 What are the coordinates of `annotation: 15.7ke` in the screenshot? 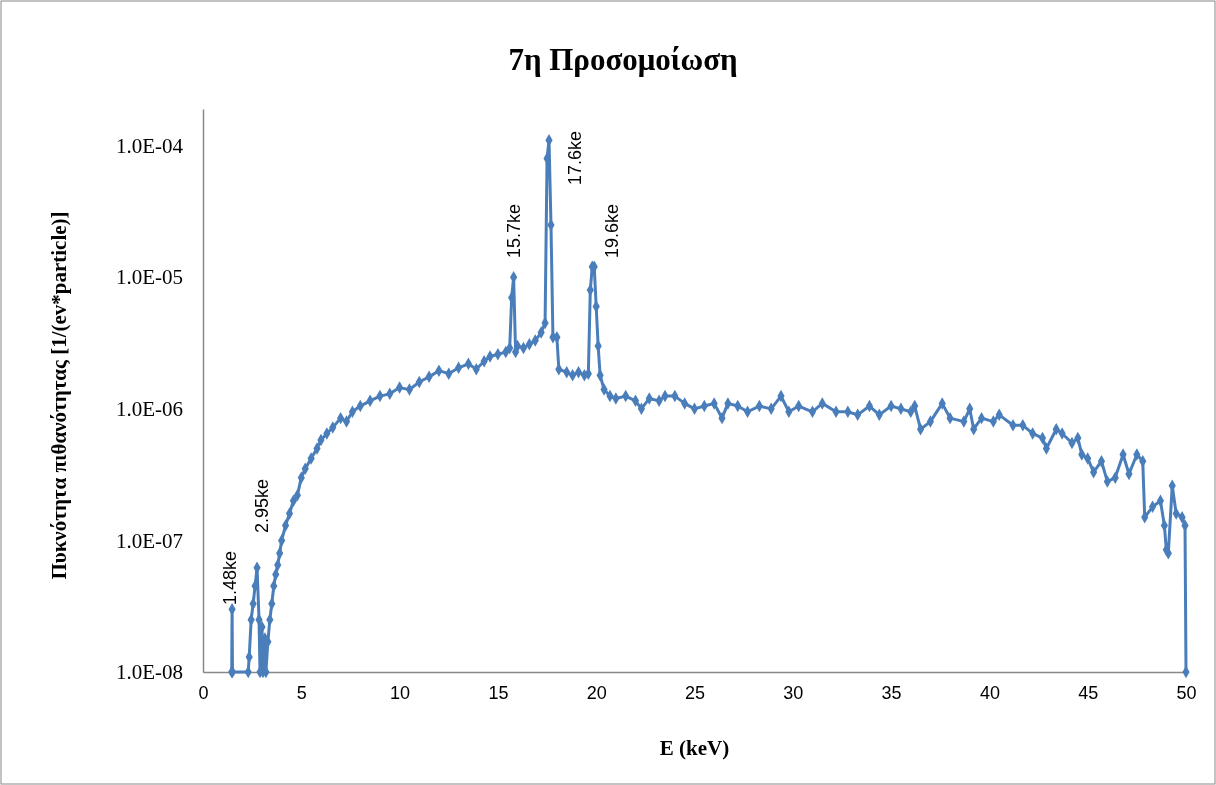 It's located at (514, 230).